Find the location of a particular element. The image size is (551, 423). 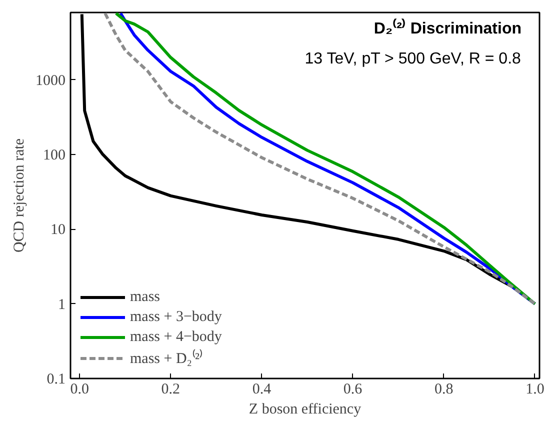

y-tick-label: 100 is located at coordinates (54, 156).